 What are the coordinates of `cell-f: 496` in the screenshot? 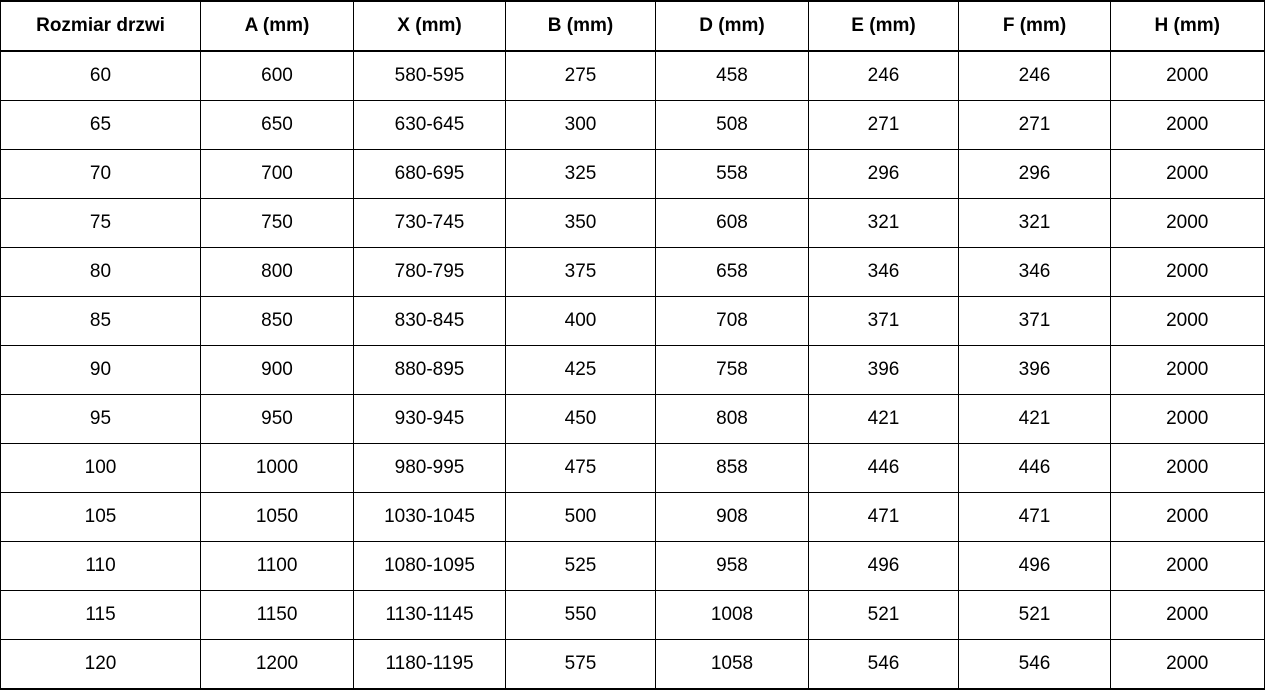 It's located at (1034, 566).